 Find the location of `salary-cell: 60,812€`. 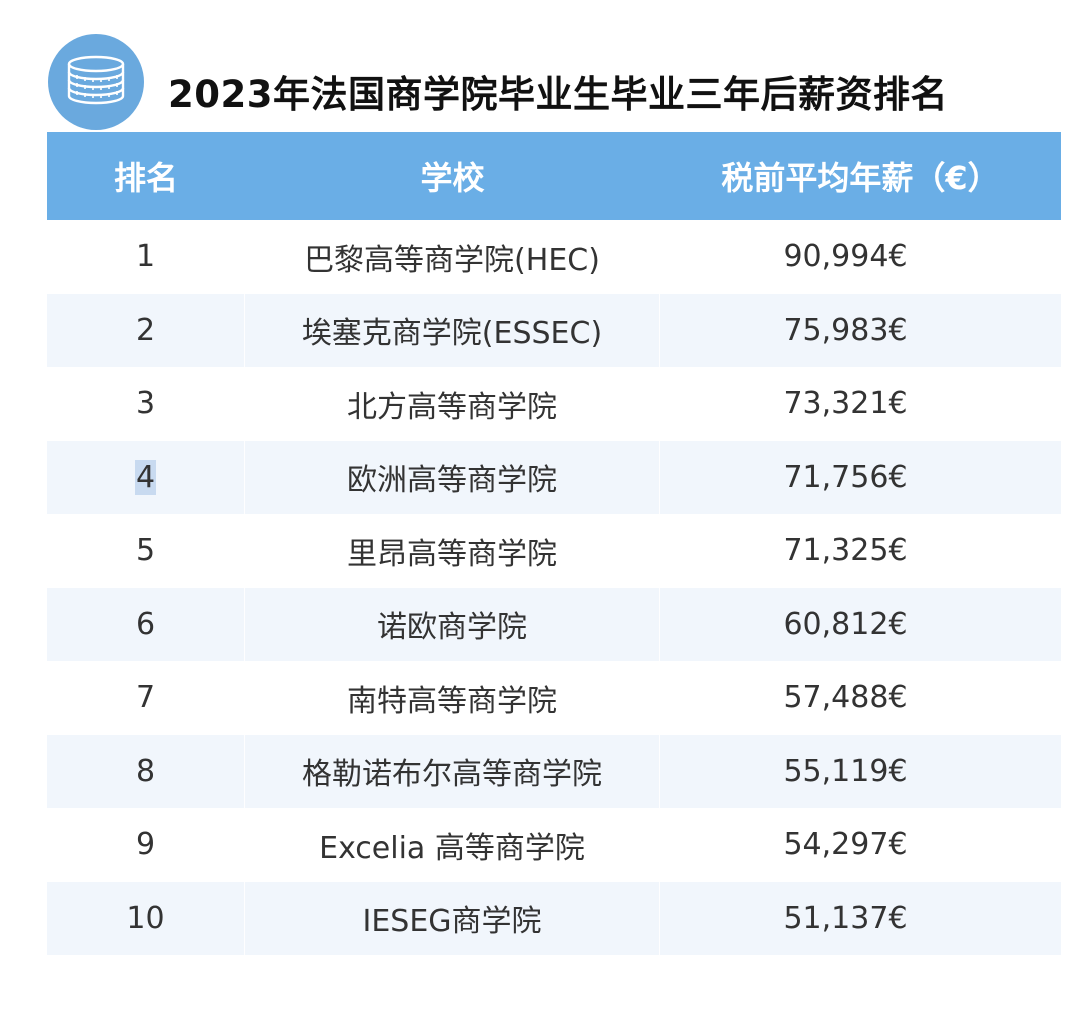

salary-cell: 60,812€ is located at coordinates (845, 624).